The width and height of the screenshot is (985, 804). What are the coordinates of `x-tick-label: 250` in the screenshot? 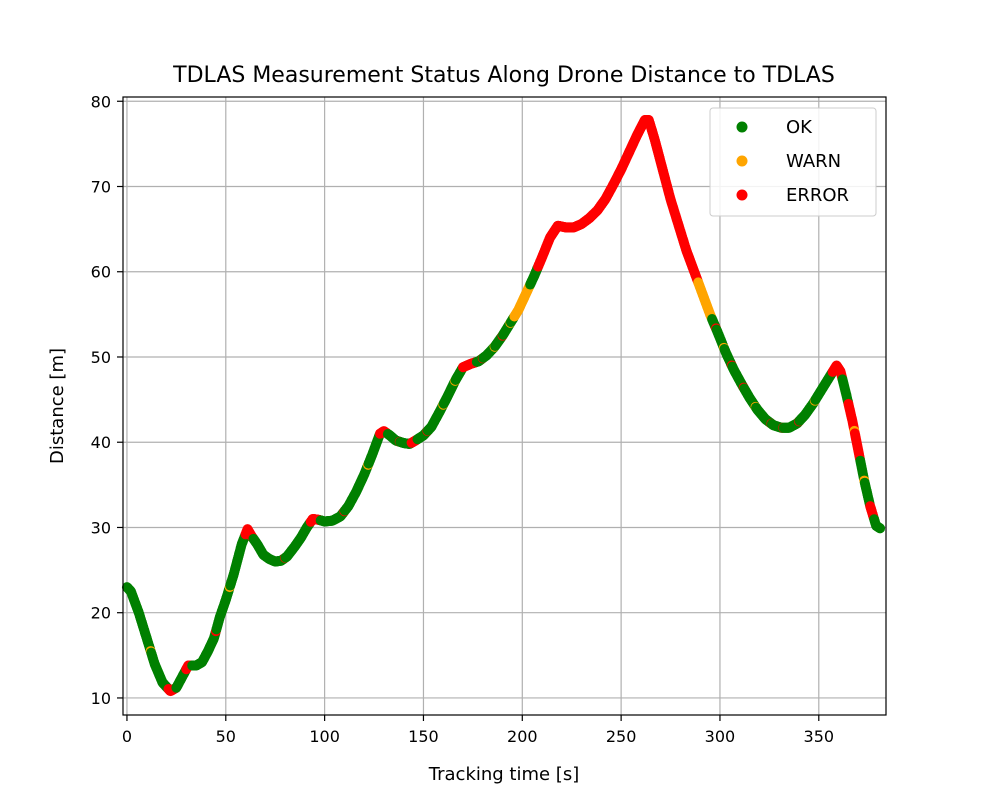 It's located at (621, 736).